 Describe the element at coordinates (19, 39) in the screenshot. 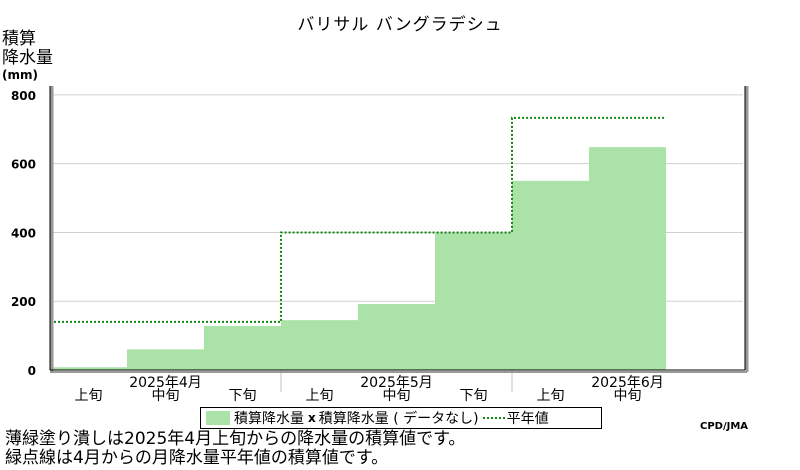

I see `y-axis-label-line1: 積算` at that location.